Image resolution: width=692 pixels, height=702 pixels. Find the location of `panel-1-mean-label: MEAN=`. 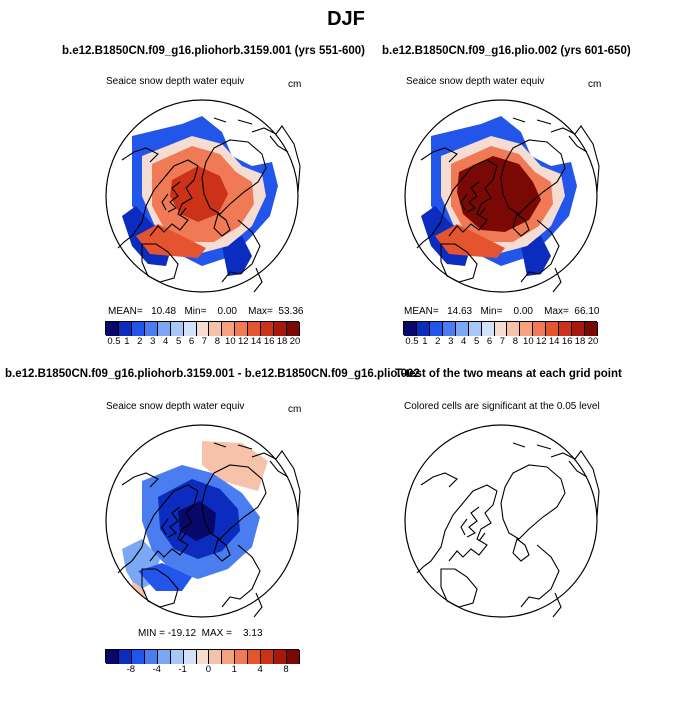

panel-1-mean-label: MEAN= is located at coordinates (125, 311).